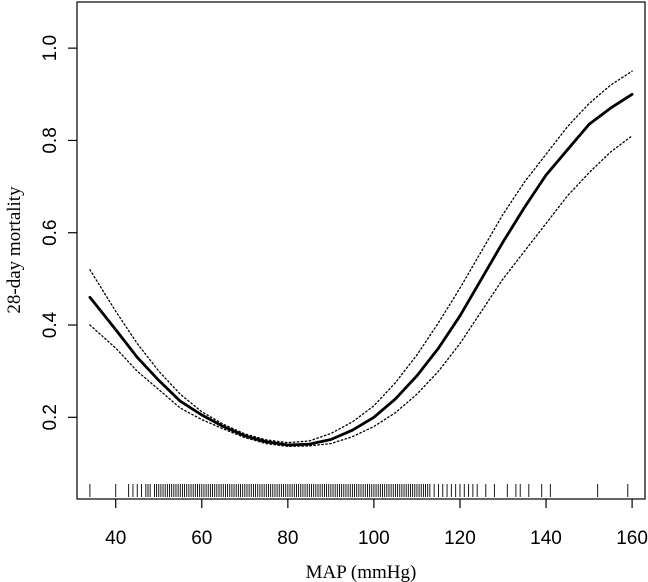 The image size is (648, 582). What do you see at coordinates (376, 524) in the screenshot?
I see `x-axis: 40 60 80 100 120 140 160` at bounding box center [376, 524].